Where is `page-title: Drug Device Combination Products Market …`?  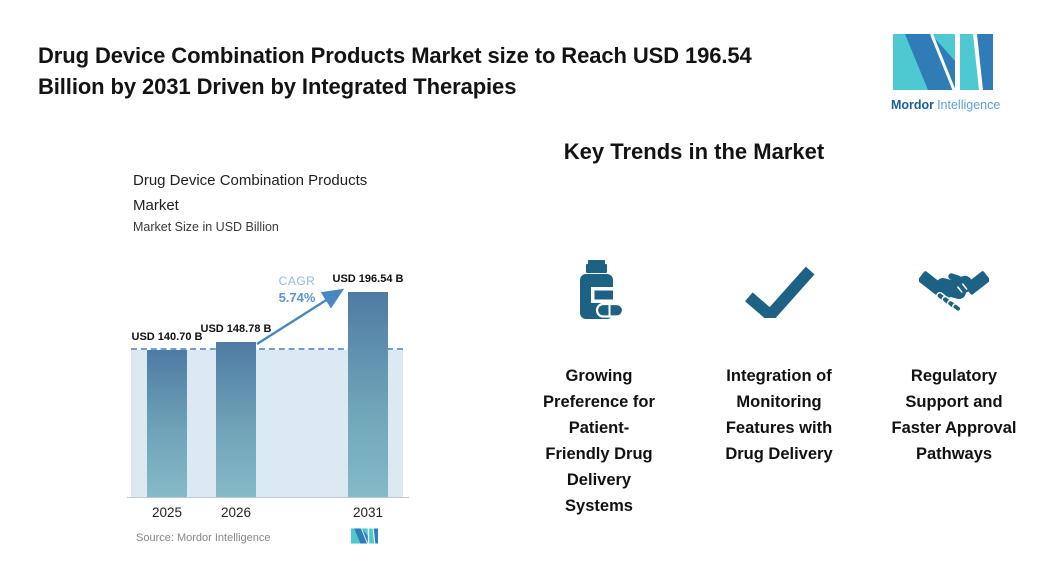
page-title: Drug Device Combination Products Market … is located at coordinates (395, 71).